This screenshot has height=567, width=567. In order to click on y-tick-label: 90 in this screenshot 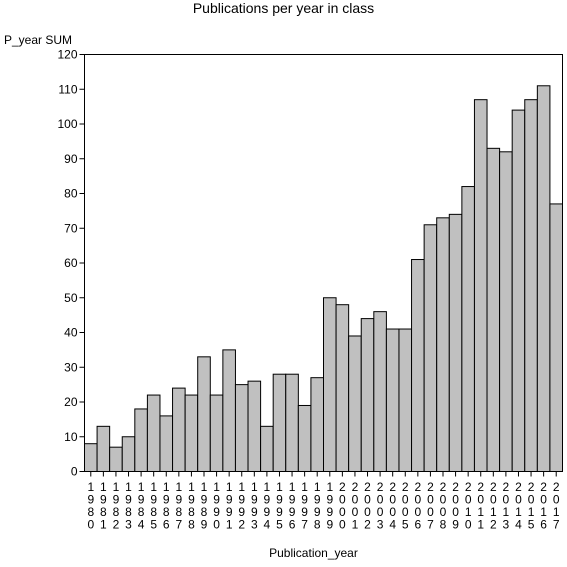, I will do `click(71, 159)`.